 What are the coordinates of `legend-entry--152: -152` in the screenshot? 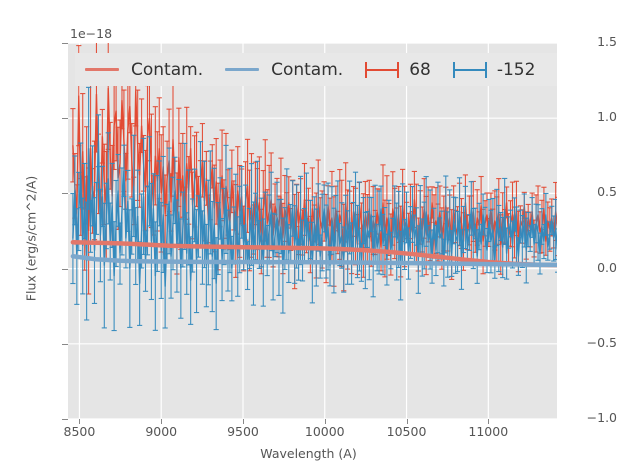 It's located at (494, 69).